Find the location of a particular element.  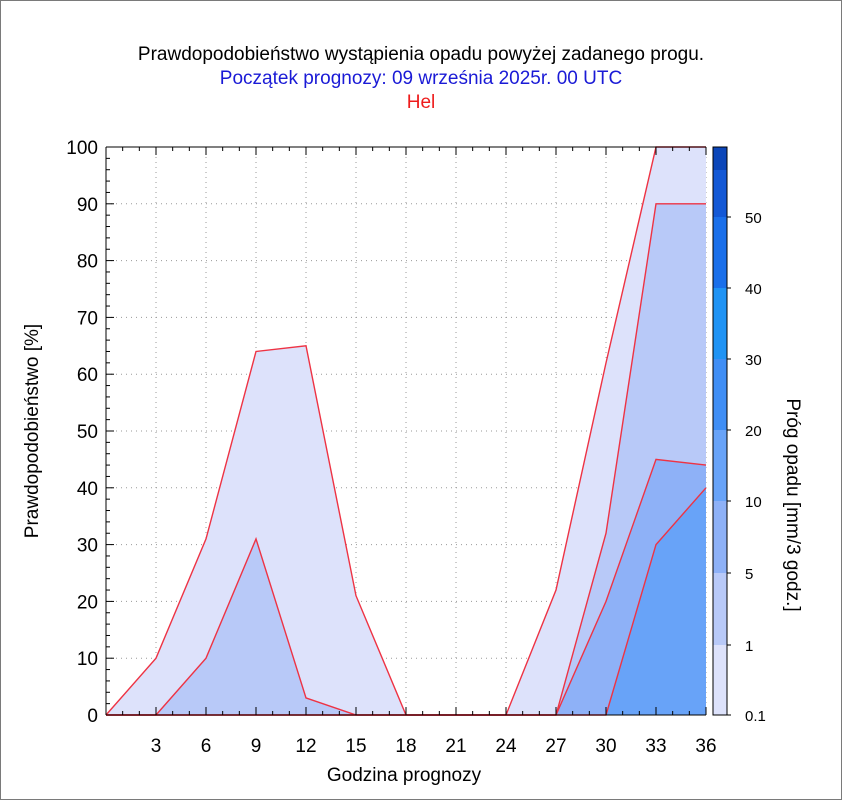

colorbar-label: Próg opadu [mm/3 godz.] is located at coordinates (792, 504).